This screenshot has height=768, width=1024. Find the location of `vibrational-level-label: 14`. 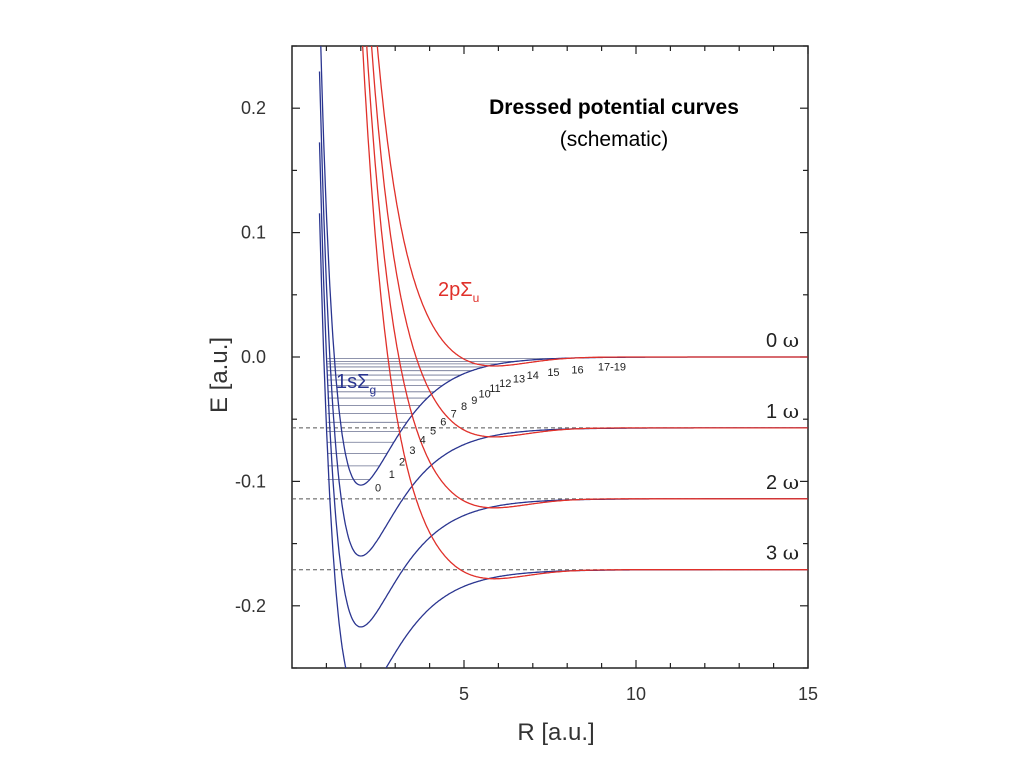

vibrational-level-label: 14 is located at coordinates (533, 376).